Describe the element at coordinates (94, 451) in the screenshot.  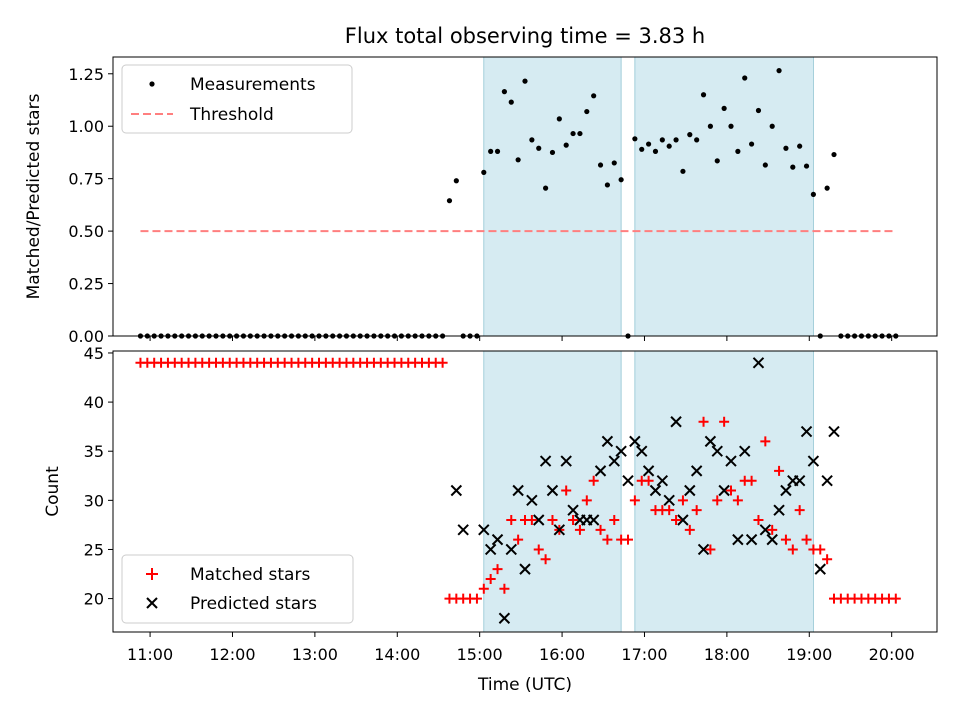
I see `bottom-y-tick-label: 35` at that location.